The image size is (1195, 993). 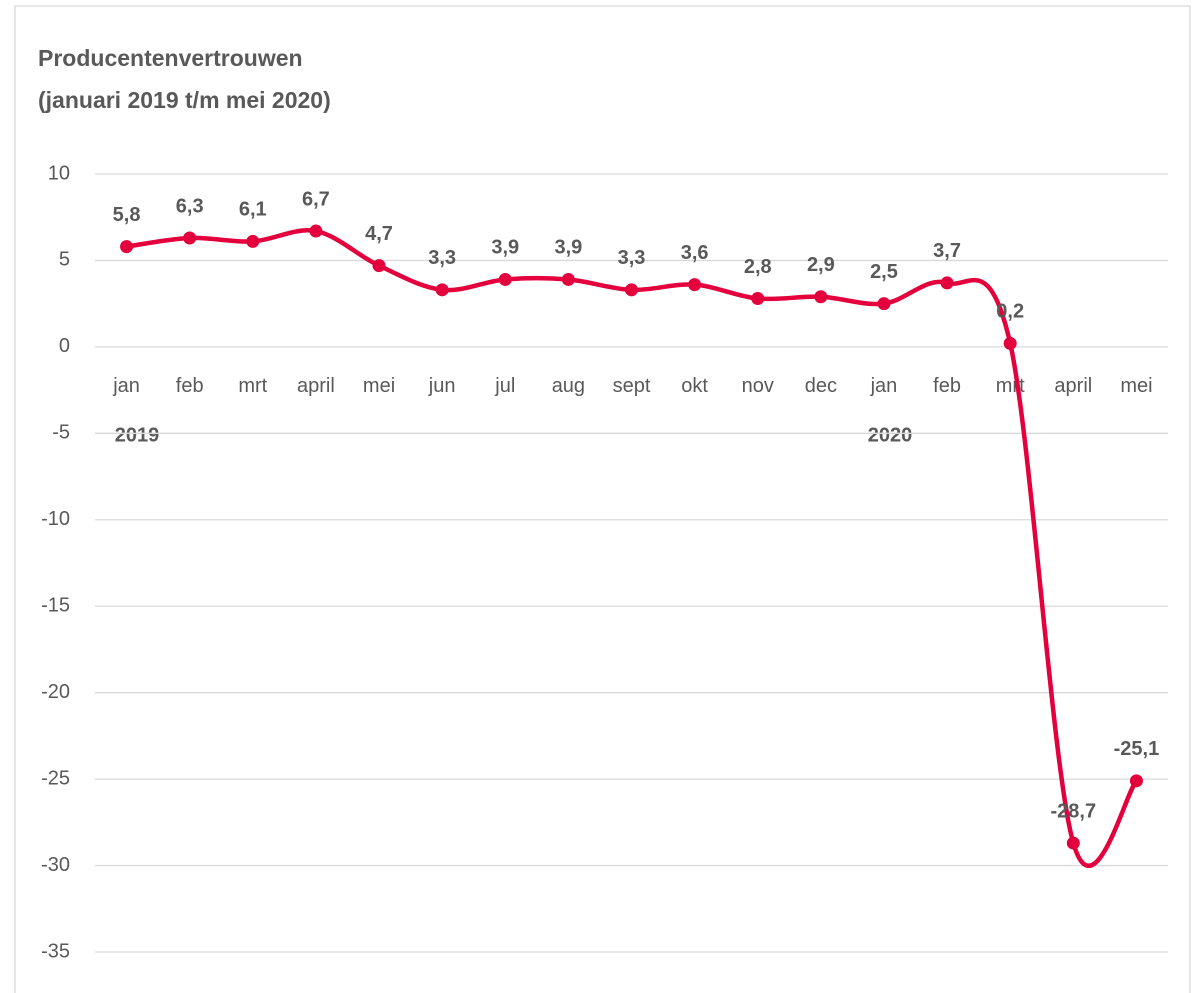 I want to click on x-tick-label: jun, so click(x=442, y=386).